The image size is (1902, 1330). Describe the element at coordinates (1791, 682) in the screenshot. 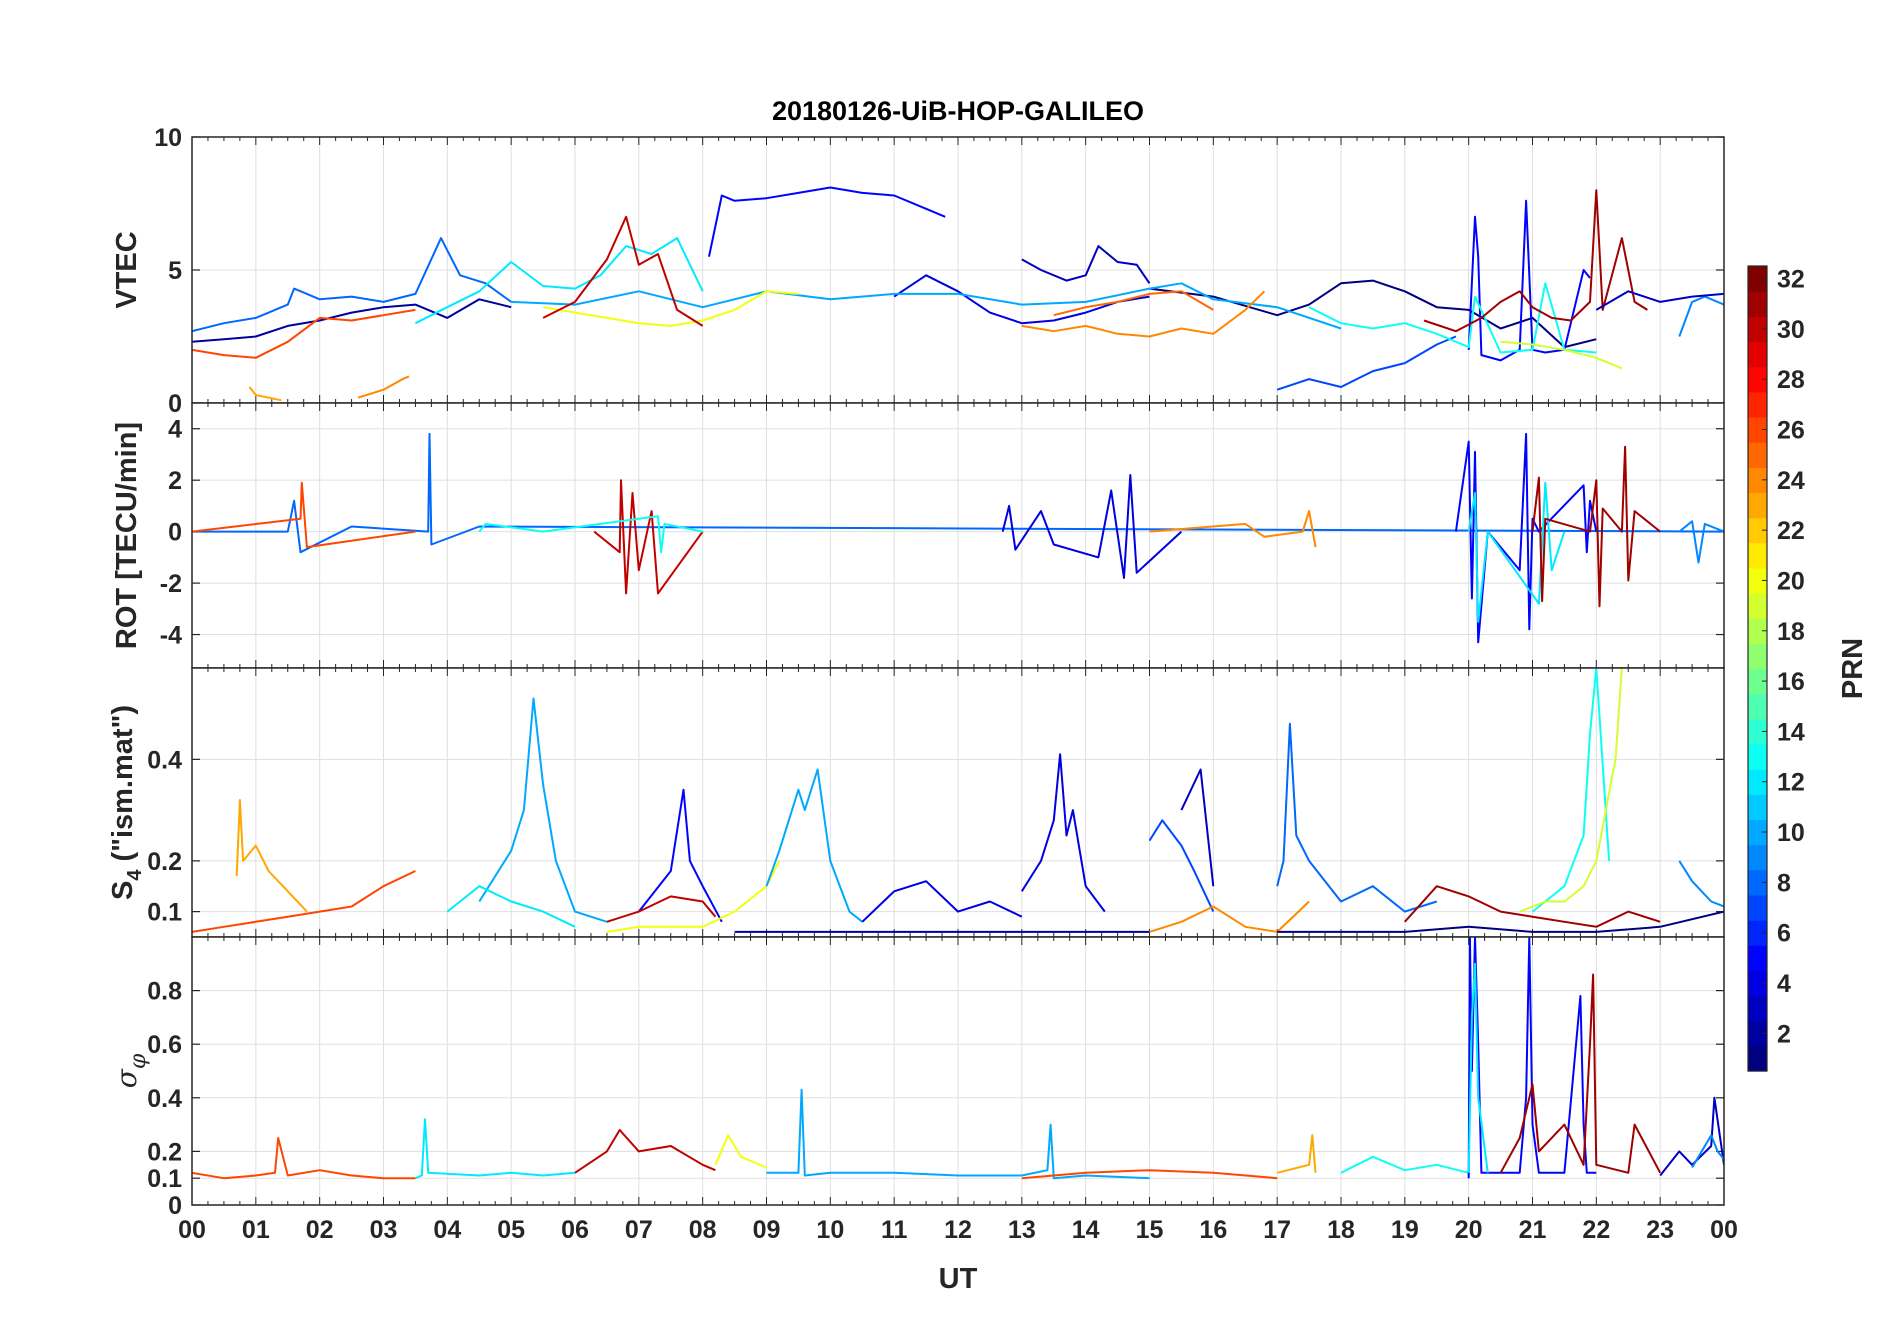

I see `colorbar-tick-label: 16` at that location.